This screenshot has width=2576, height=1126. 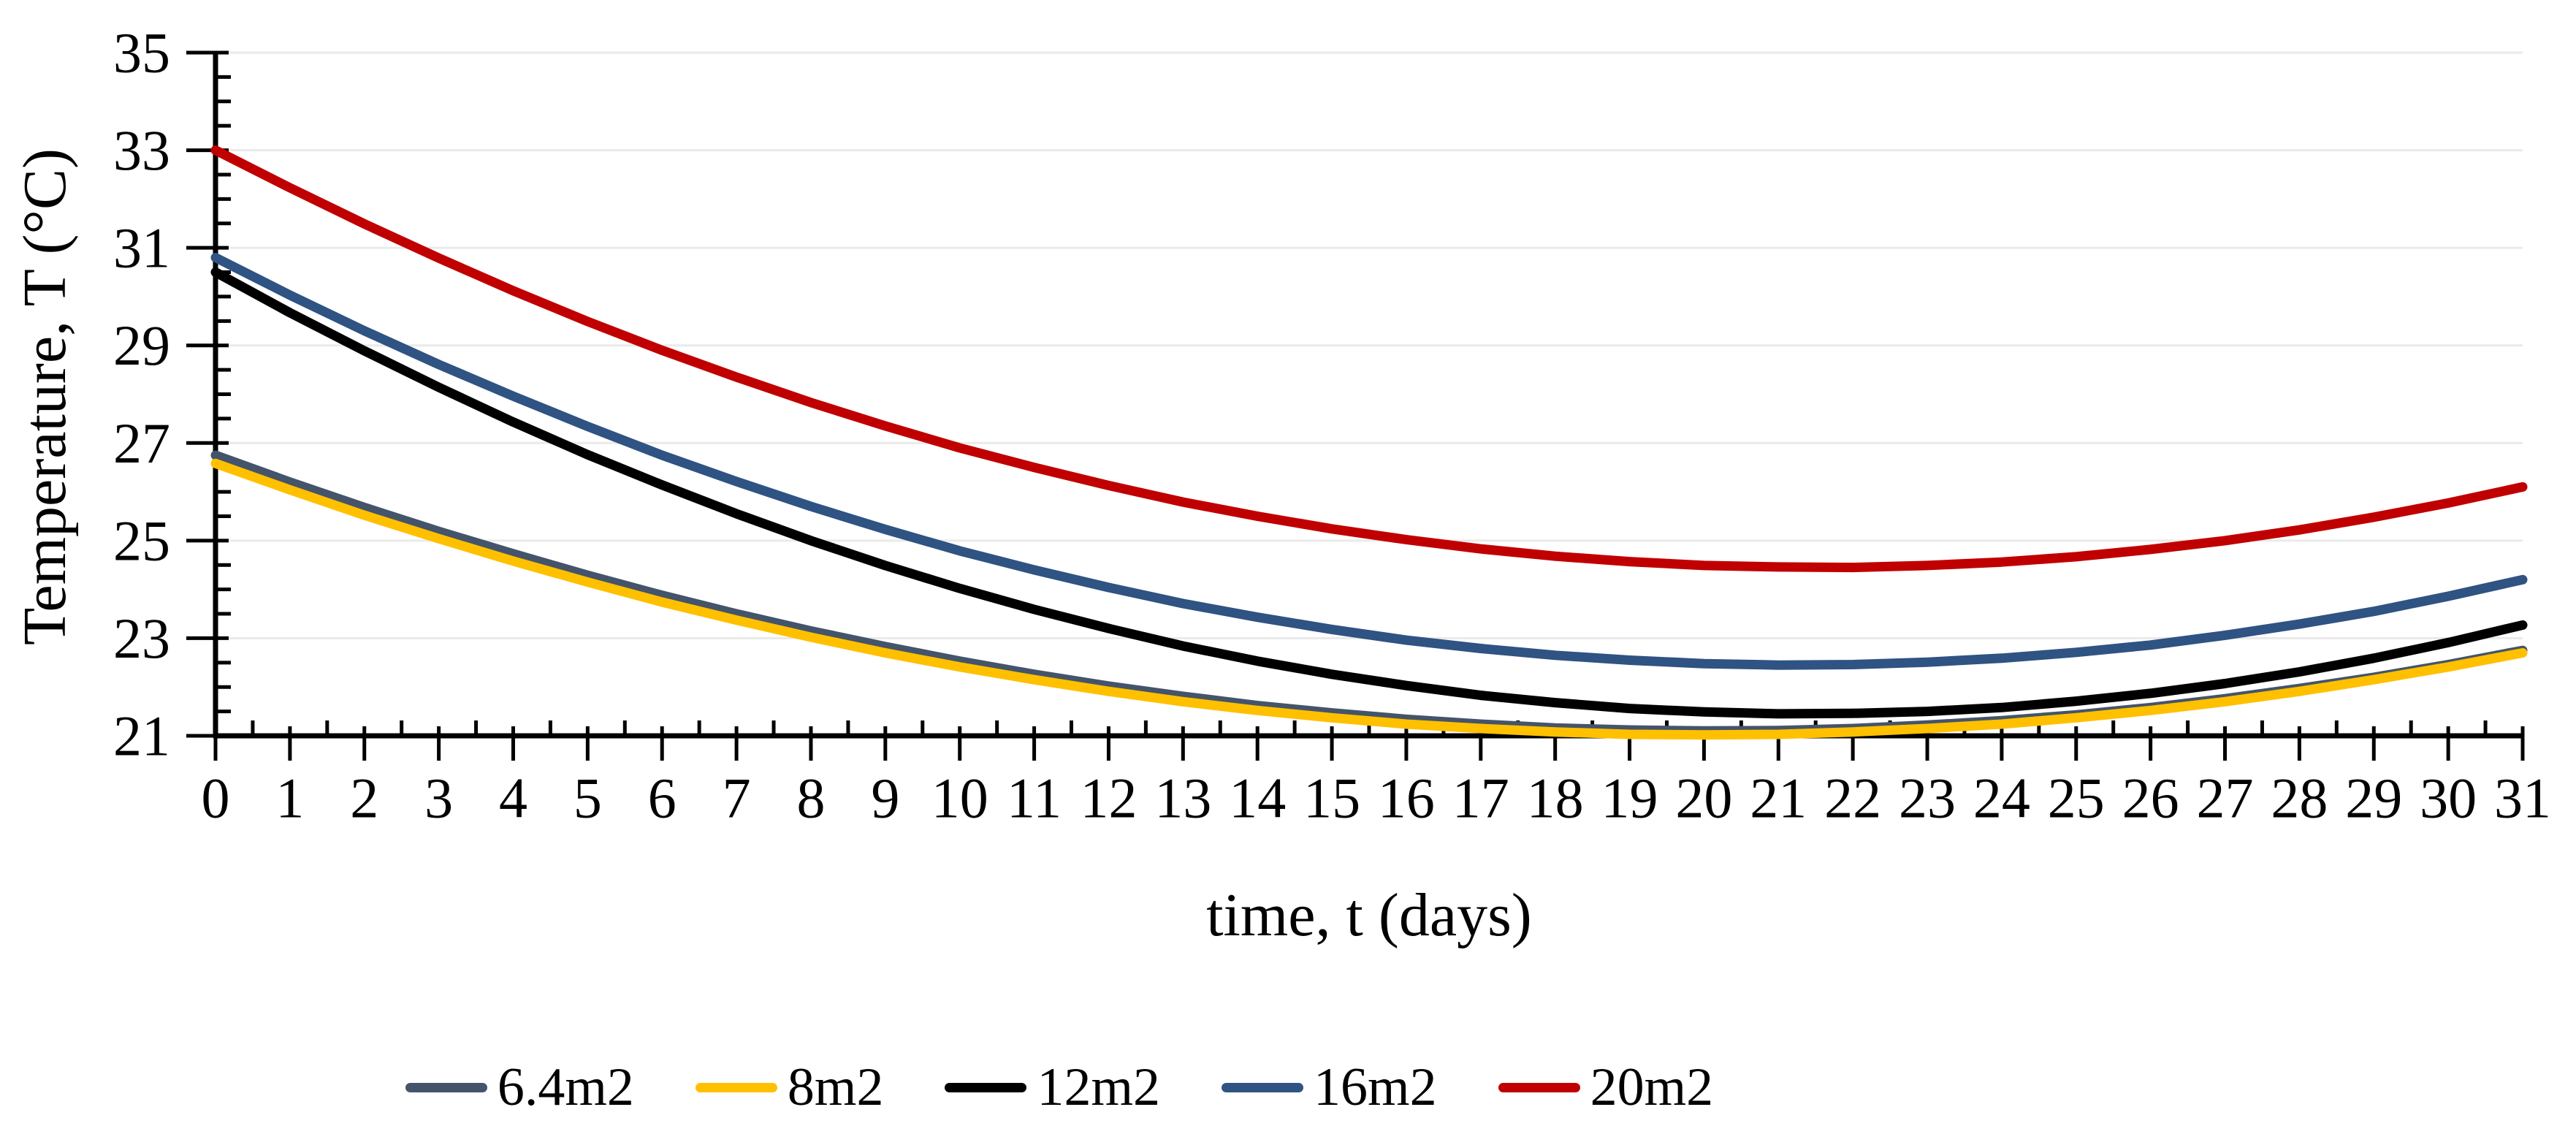 What do you see at coordinates (142, 248) in the screenshot?
I see `y-tick-label-31: 31` at bounding box center [142, 248].